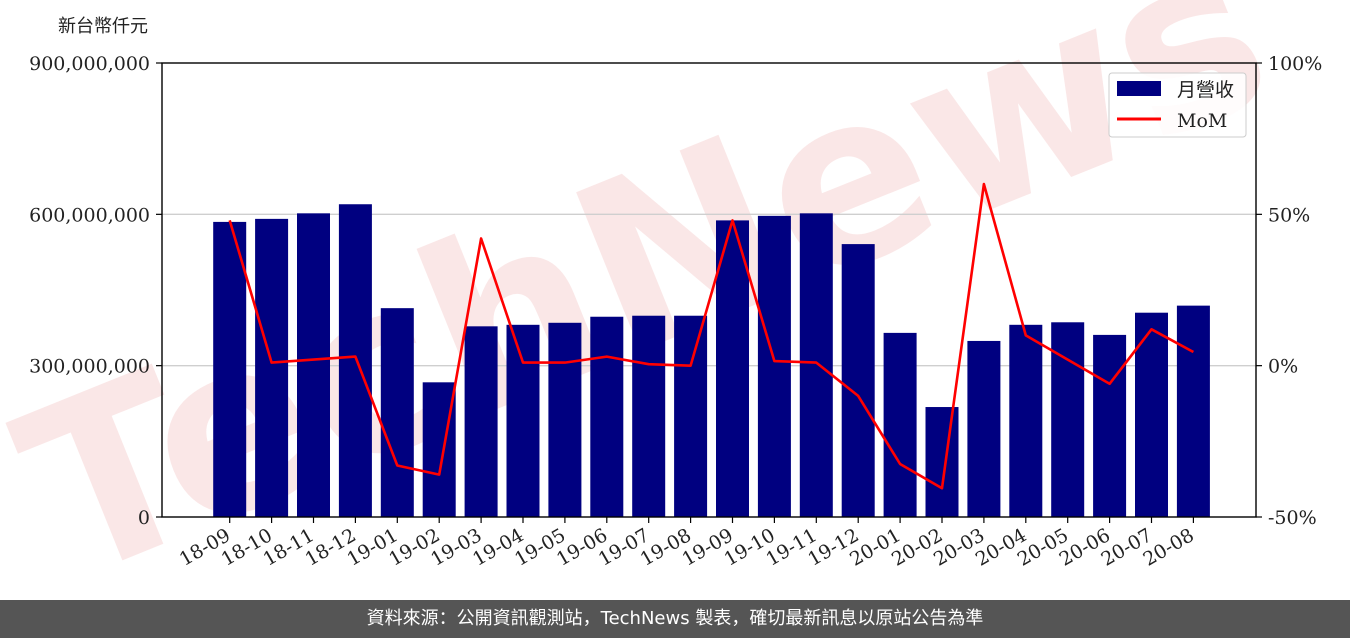 This screenshot has width=1350, height=638. What do you see at coordinates (144, 518) in the screenshot?
I see `left-tick-label: 0` at bounding box center [144, 518].